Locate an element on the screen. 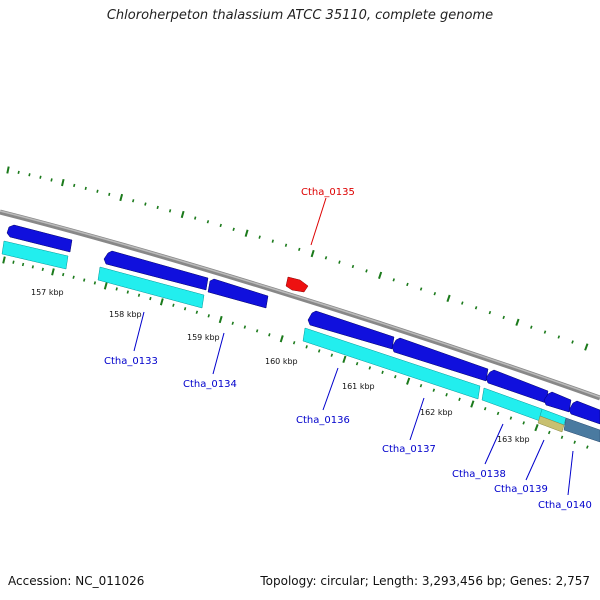 The height and width of the screenshot is (600, 600). kbp-label: 163 kbp is located at coordinates (513, 439).